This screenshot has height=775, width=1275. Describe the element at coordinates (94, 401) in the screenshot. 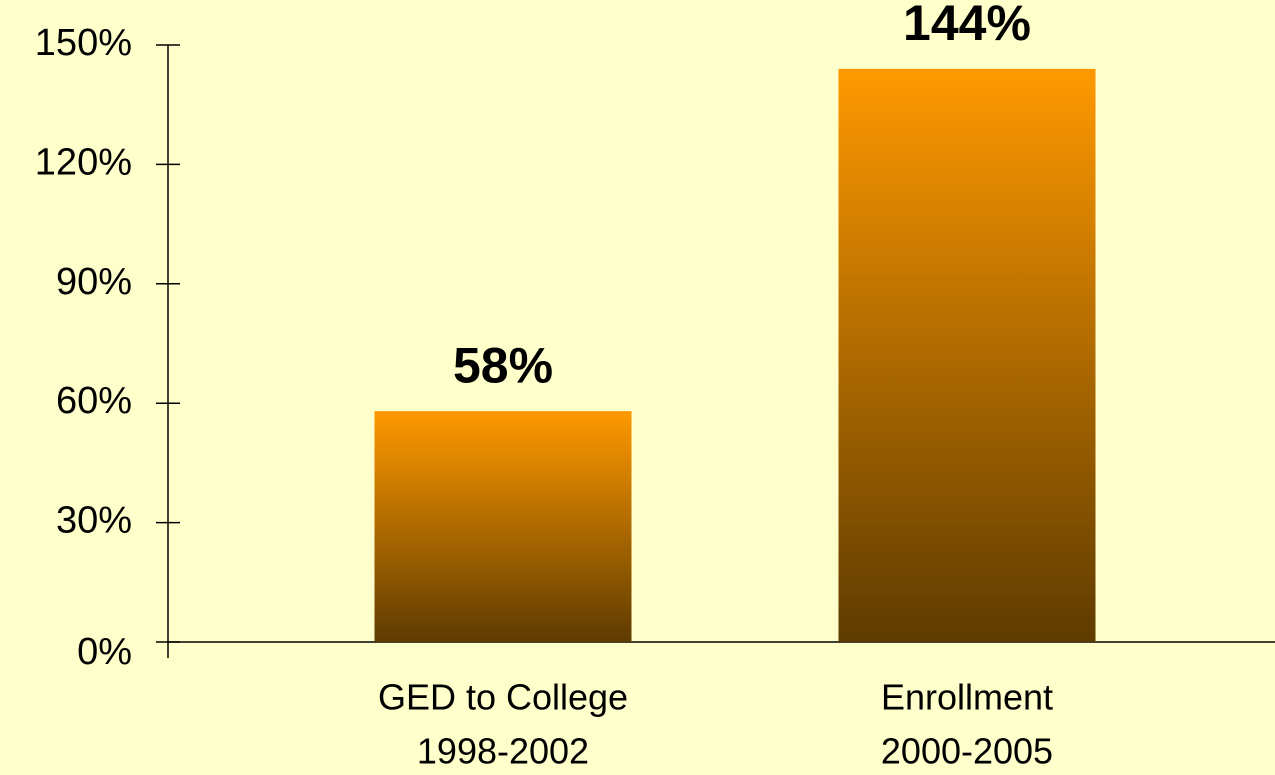

I see `y-tick-label: 60%` at that location.